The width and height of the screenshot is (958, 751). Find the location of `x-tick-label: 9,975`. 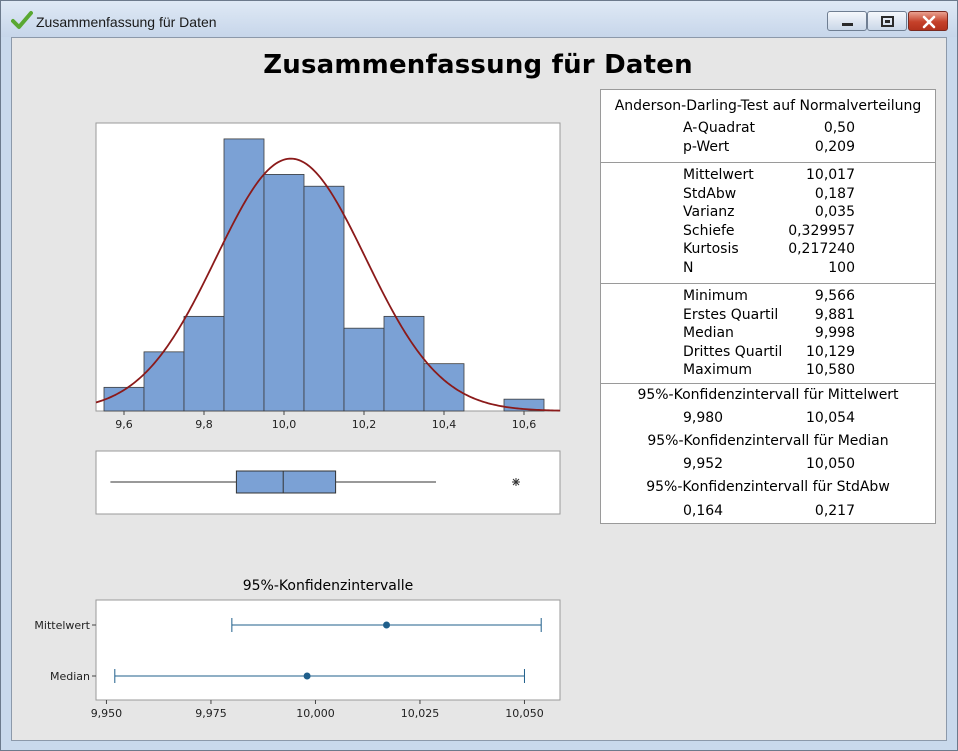

x-tick-label: 9,975 is located at coordinates (211, 713).